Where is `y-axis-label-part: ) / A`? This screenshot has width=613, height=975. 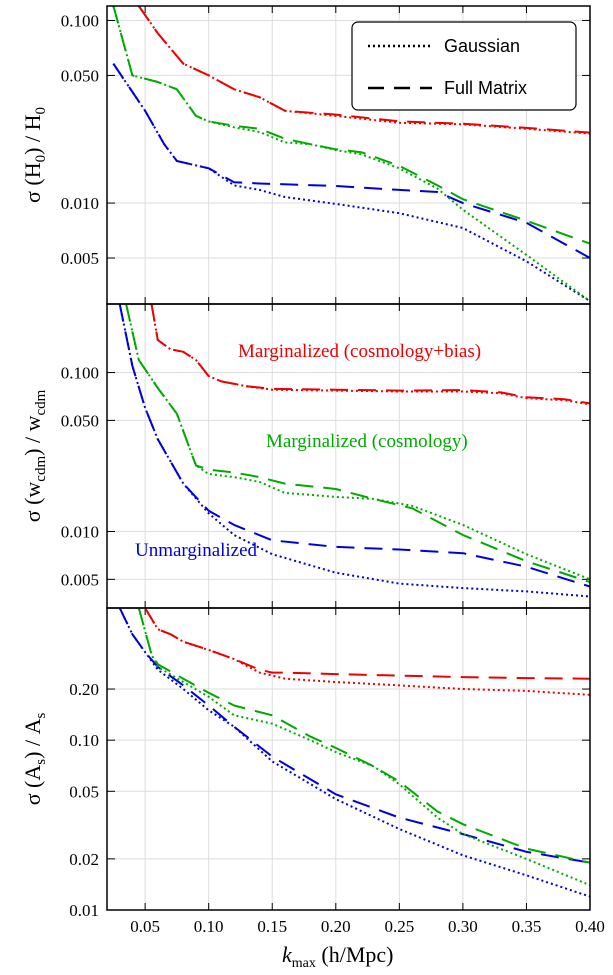
y-axis-label-part: ) / A is located at coordinates (32, 738).